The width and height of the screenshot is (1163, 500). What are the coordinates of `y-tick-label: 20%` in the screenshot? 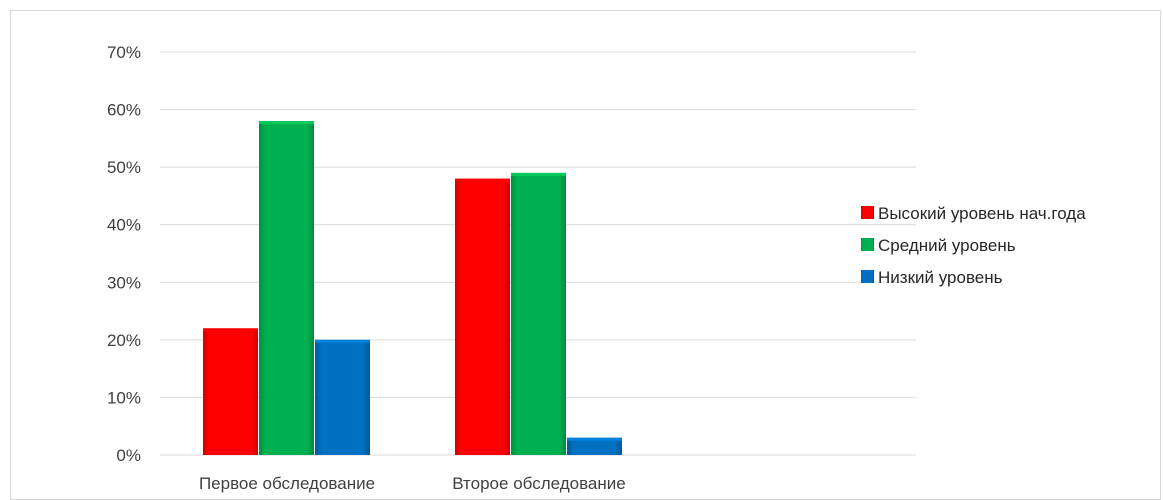 It's located at (124, 340).